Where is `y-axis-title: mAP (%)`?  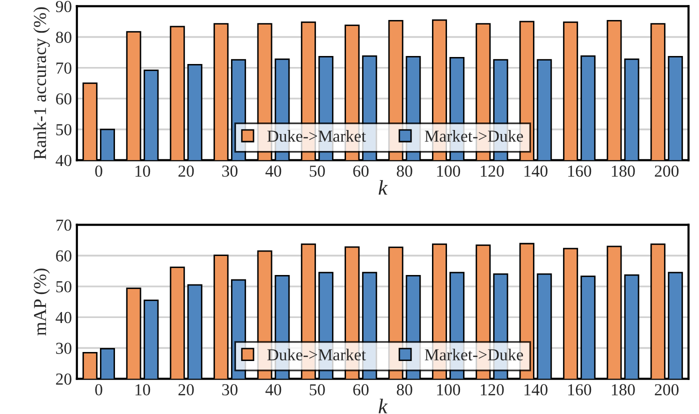
y-axis-title: mAP (%) is located at coordinates (41, 302).